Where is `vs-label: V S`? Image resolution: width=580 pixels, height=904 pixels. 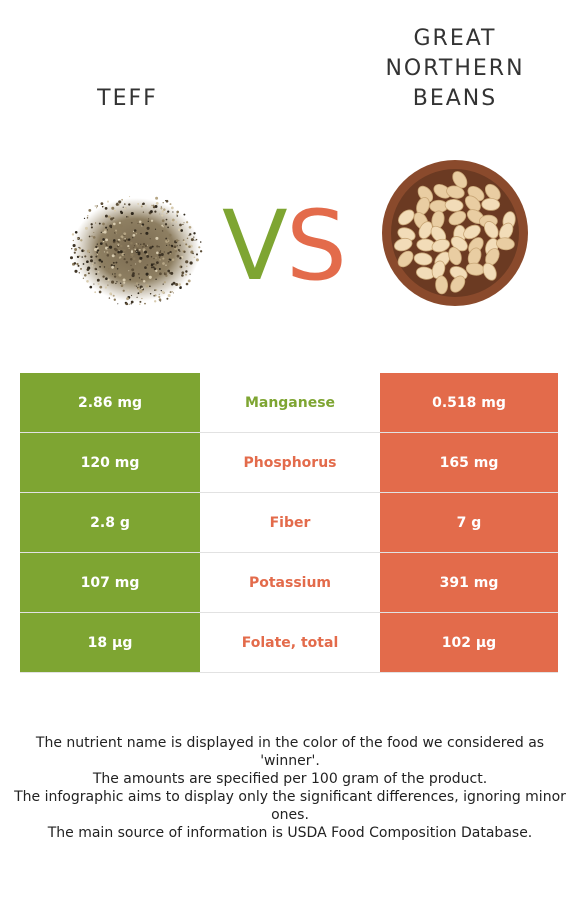
vs-label: V S is located at coordinates (292, 246).